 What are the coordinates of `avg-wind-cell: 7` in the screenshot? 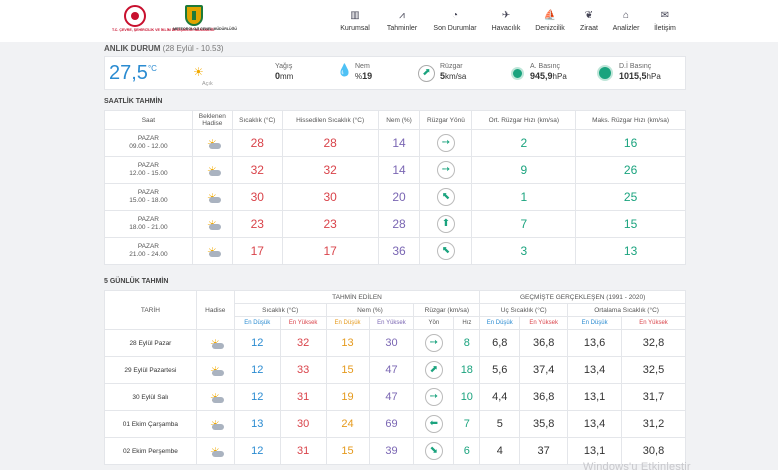 It's located at (524, 224).